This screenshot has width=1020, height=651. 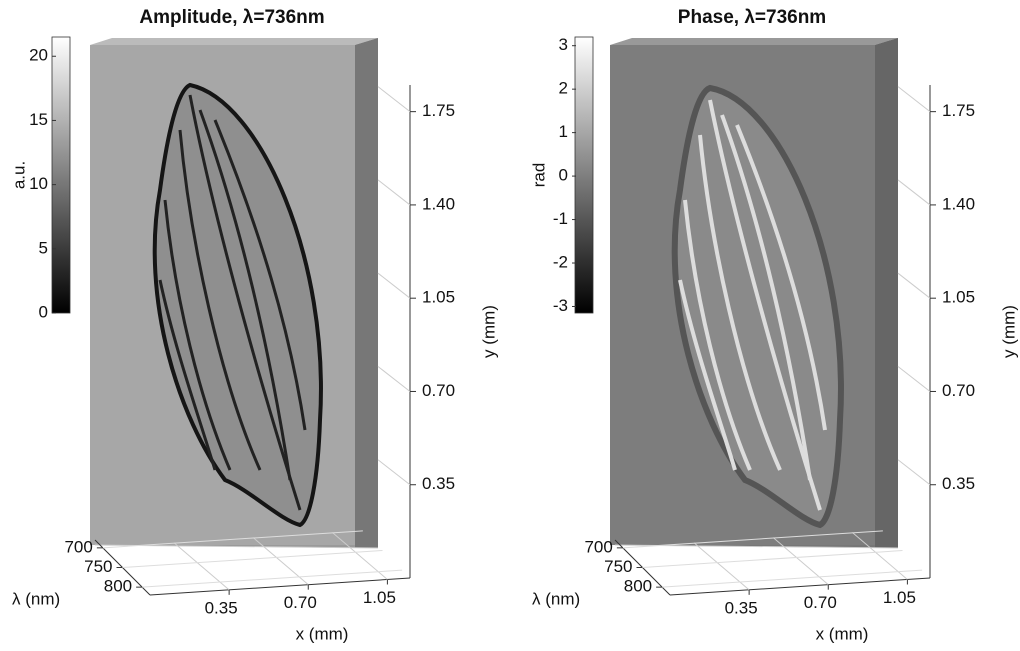 I want to click on panel-title: Amplitude, λ=736nm, so click(x=231, y=17).